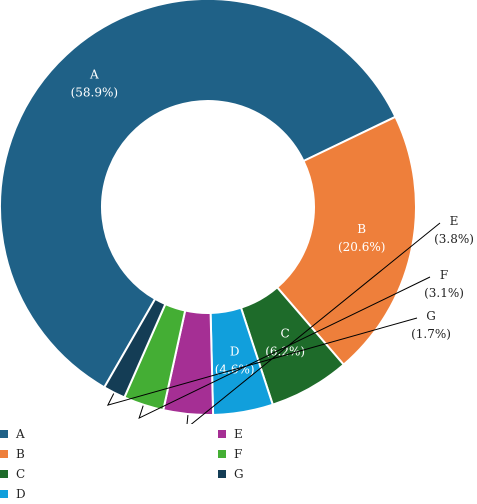 The height and width of the screenshot is (504, 477). Describe the element at coordinates (361, 247) in the screenshot. I see `slice-value-b: (20.6%)` at that location.